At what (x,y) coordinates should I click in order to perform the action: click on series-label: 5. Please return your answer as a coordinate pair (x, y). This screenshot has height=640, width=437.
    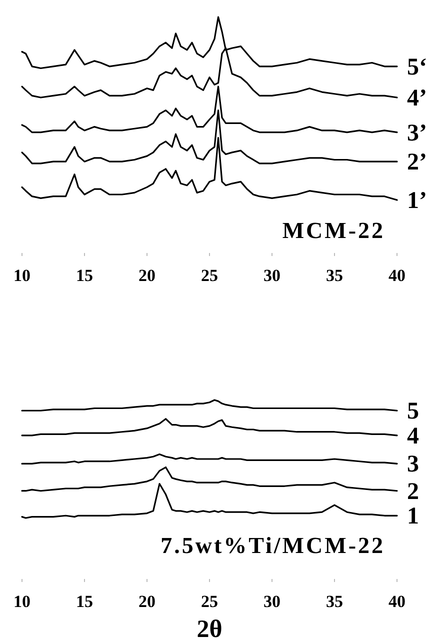
    Looking at the image, I should click on (413, 411).